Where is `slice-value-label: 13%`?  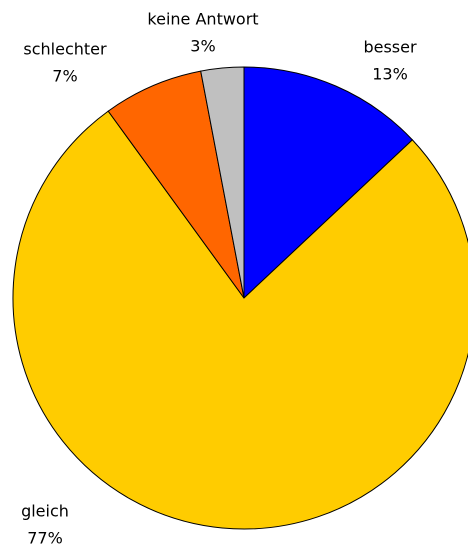 slice-value-label: 13% is located at coordinates (390, 74).